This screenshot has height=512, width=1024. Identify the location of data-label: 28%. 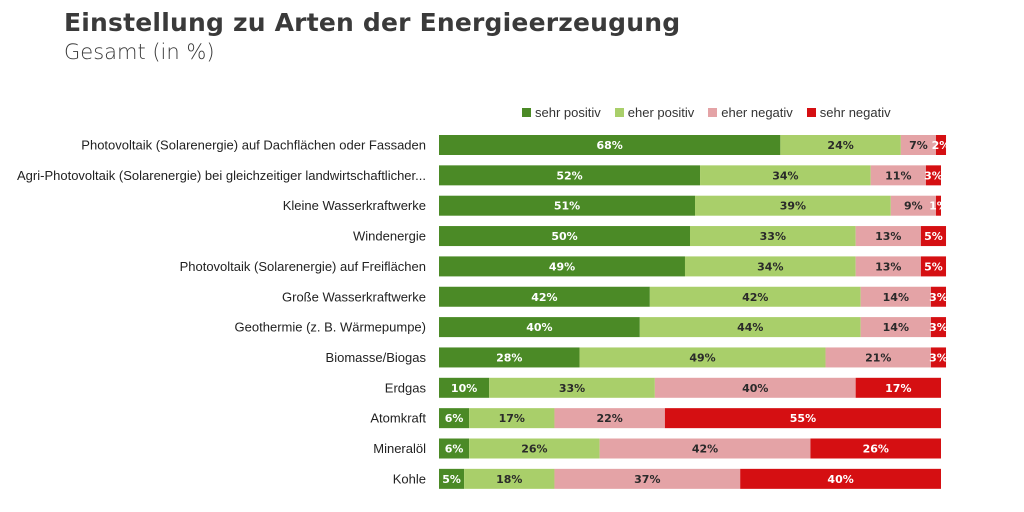
(509, 357).